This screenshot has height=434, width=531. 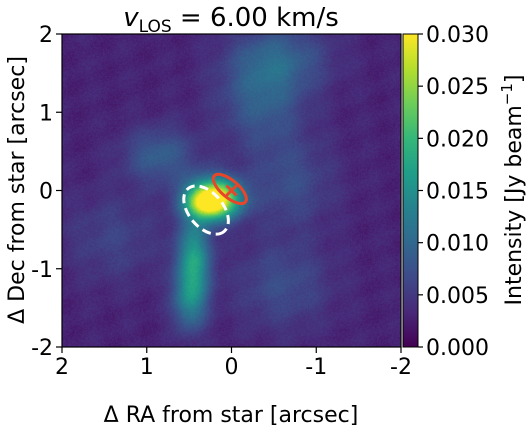 I want to click on colorbar-tick-label: 0.000, so click(x=457, y=348).